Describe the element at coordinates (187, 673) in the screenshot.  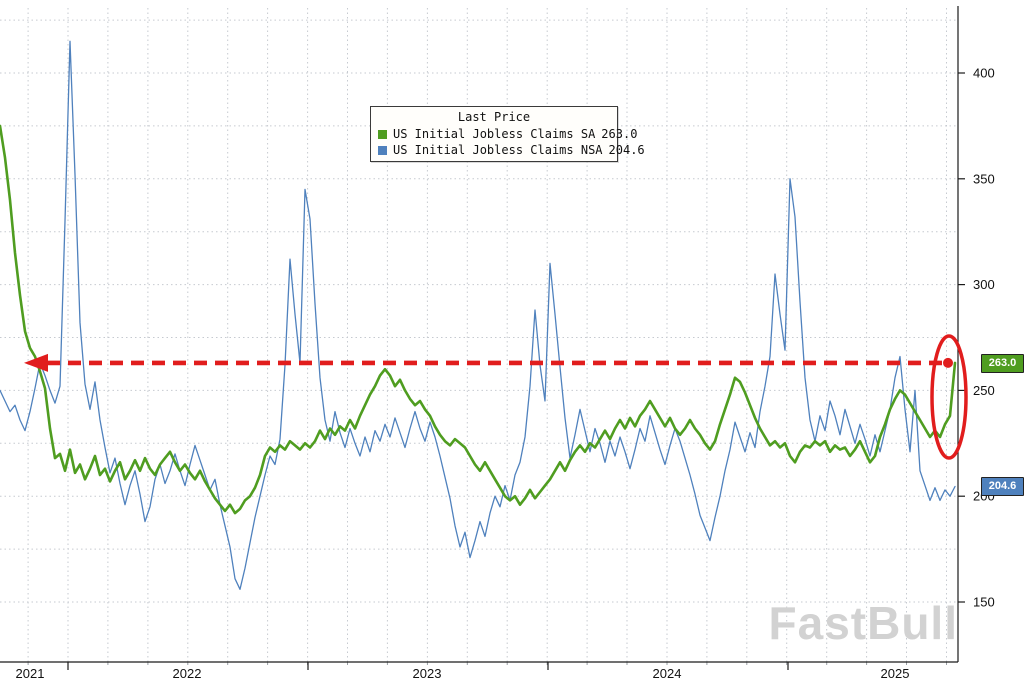
I see `x-axis-year-label: 2022` at that location.